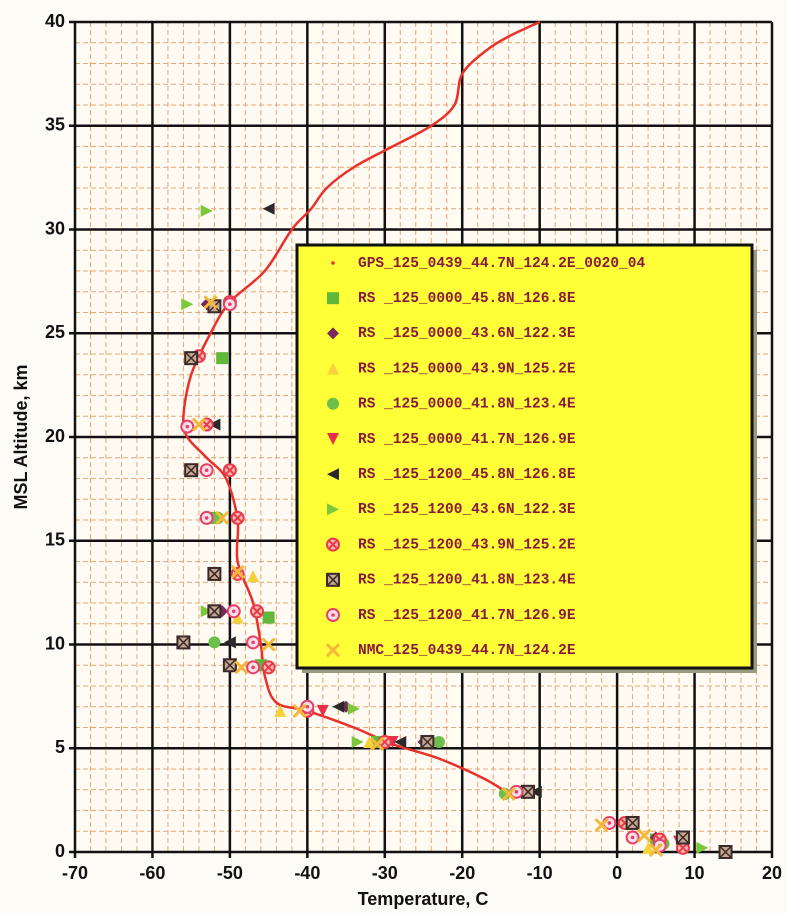  I want to click on legend-label: RS _125_1200_41.8N_123.4E, so click(467, 581).